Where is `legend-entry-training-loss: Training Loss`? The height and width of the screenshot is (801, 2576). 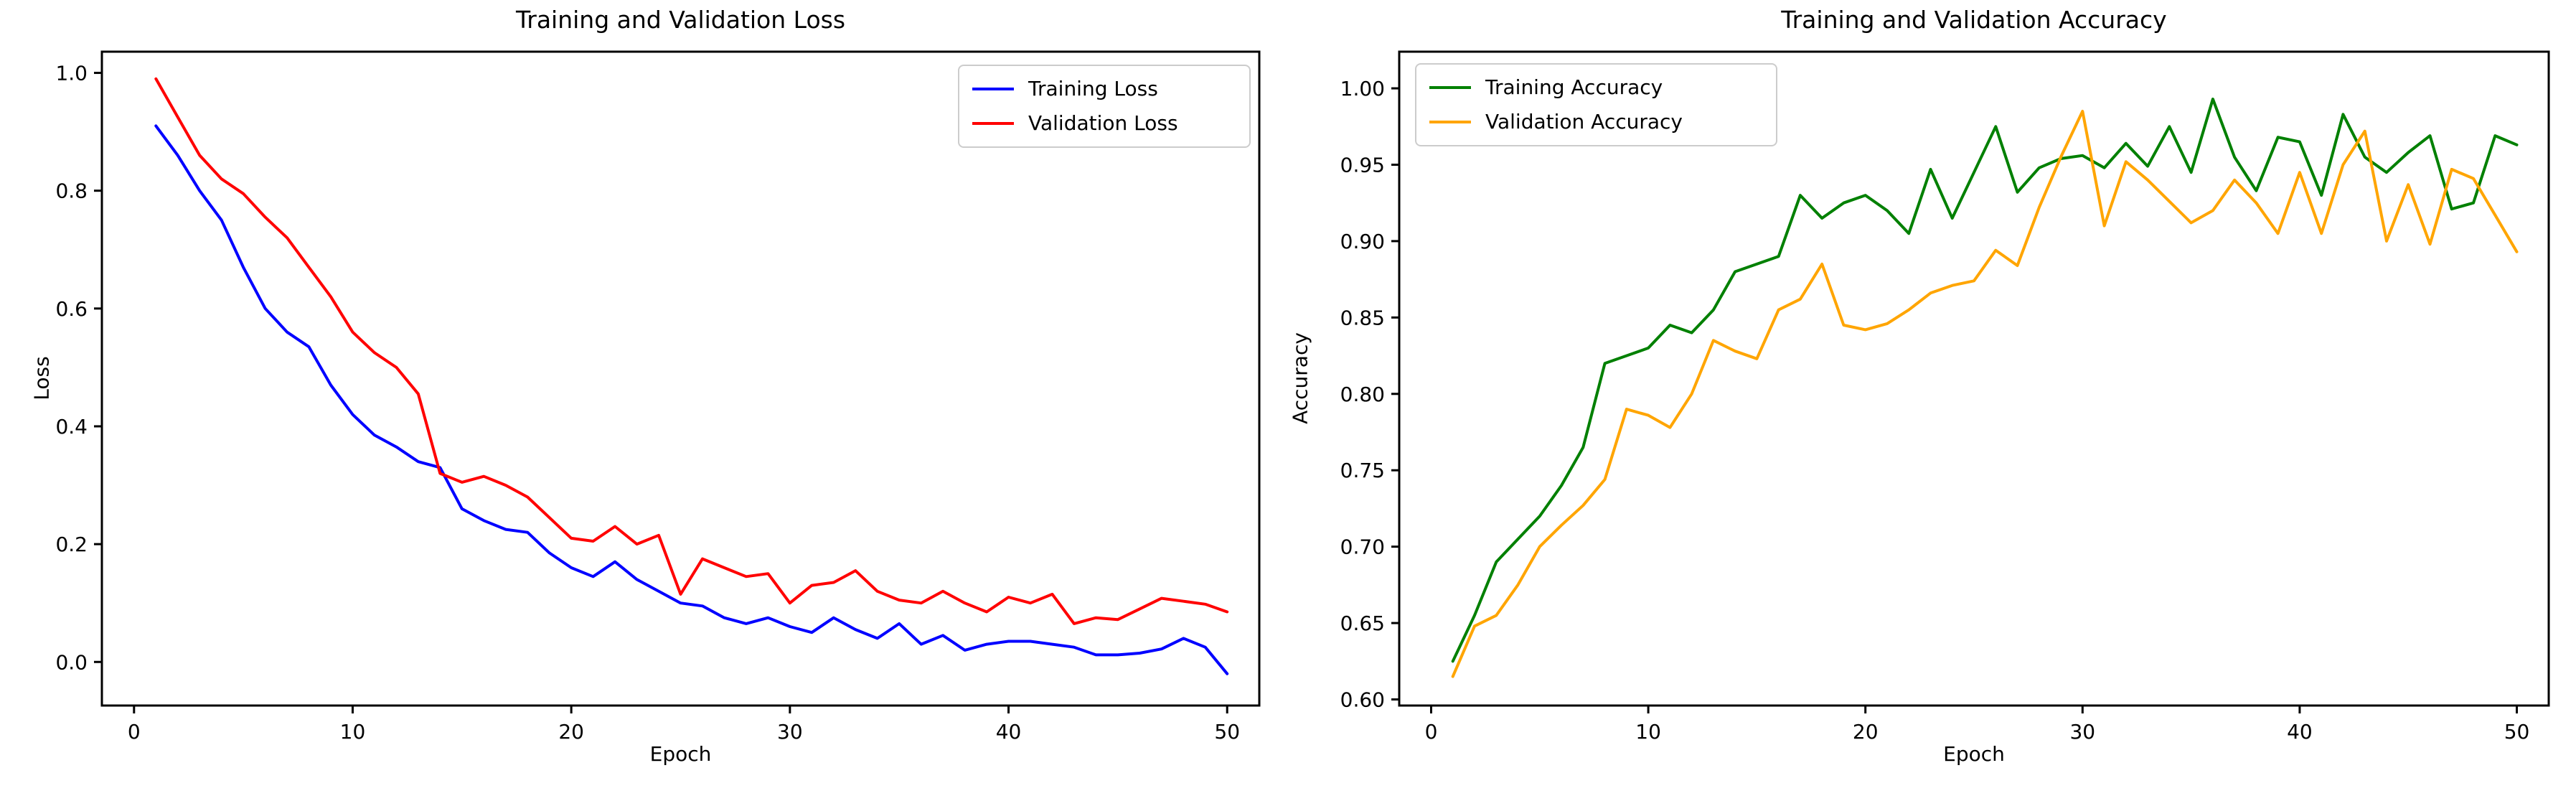
legend-entry-training-loss: Training Loss is located at coordinates (1102, 89).